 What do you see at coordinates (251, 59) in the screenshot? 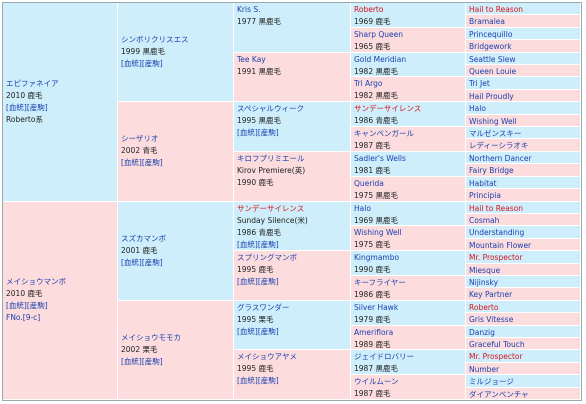
I see `horse-name: Tee Kay` at bounding box center [251, 59].